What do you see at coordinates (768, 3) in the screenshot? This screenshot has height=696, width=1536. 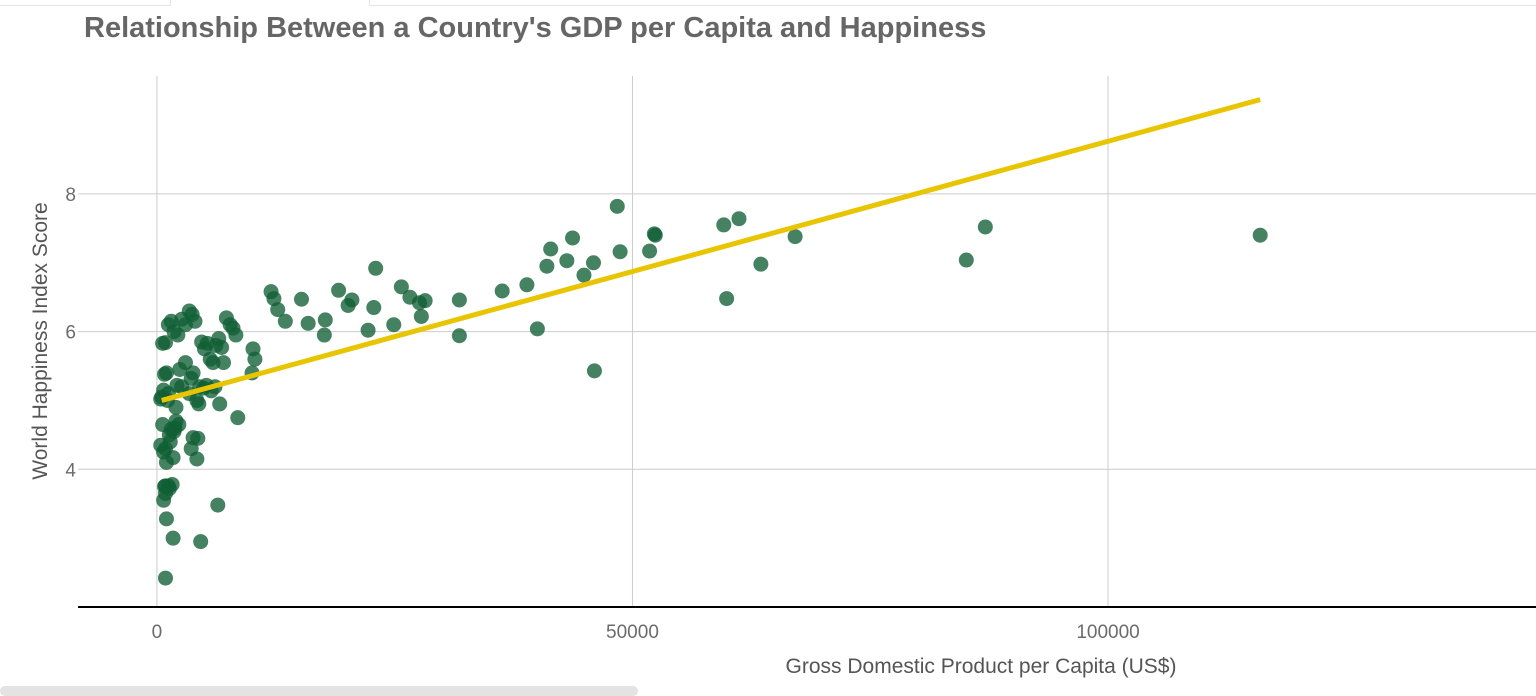 I see `tab-strip-border` at bounding box center [768, 3].